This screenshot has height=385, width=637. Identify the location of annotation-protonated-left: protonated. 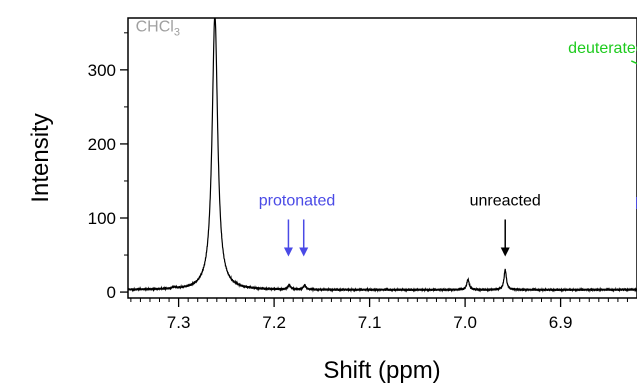
(297, 224).